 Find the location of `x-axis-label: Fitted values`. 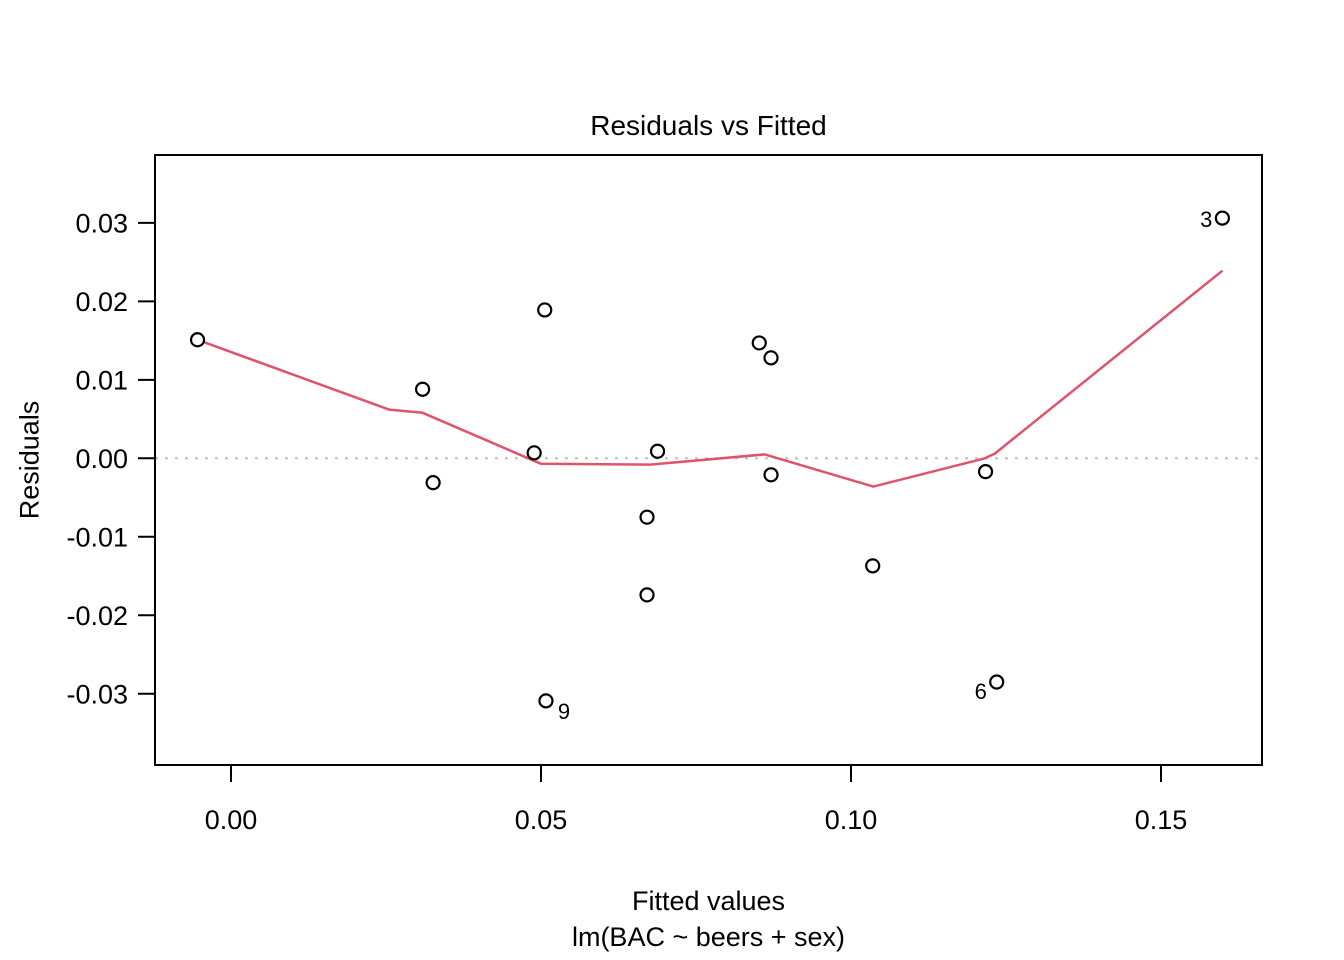

x-axis-label: Fitted values is located at coordinates (708, 901).